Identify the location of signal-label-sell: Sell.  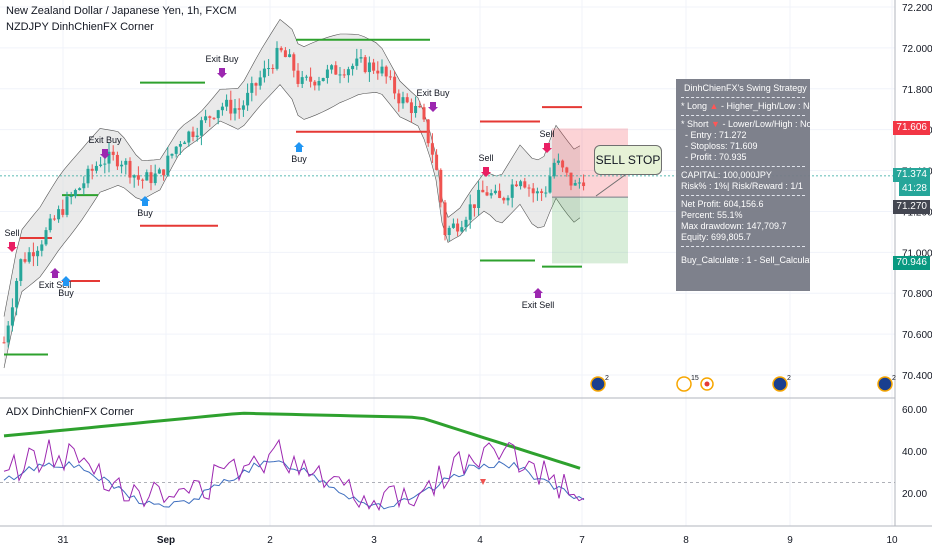
(11, 233).